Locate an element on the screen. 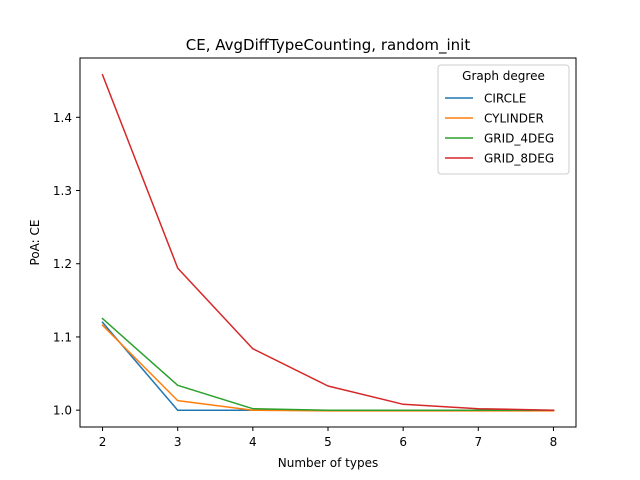  x-tick-label: 7 is located at coordinates (478, 442).